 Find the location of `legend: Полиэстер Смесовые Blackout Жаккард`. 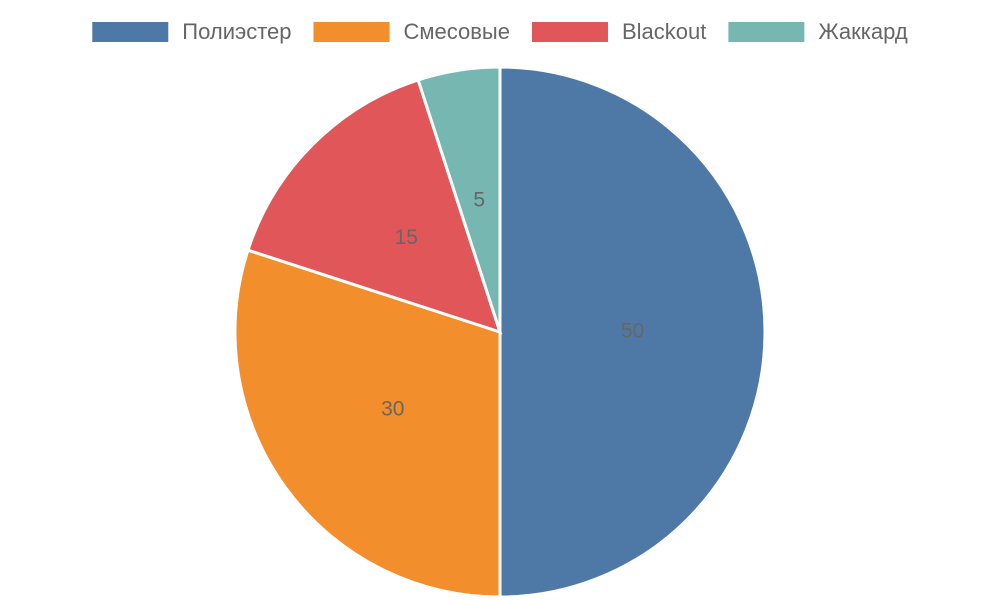

legend: Полиэстер Смесовые Blackout Жаккард is located at coordinates (500, 31).